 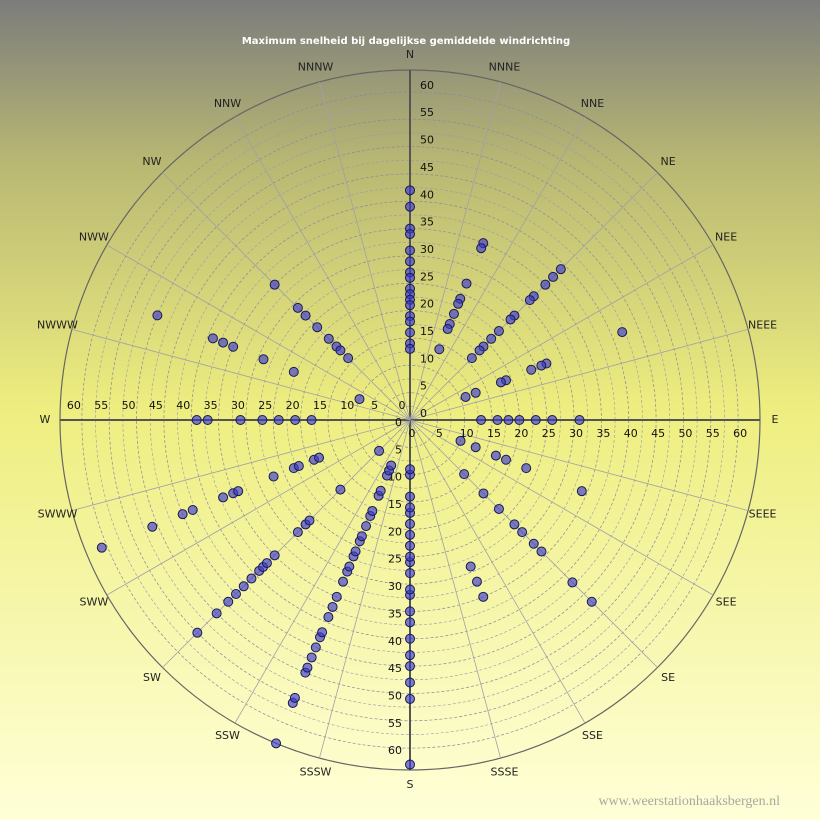 What do you see at coordinates (316, 66) in the screenshot?
I see `direction-label: NNNW` at bounding box center [316, 66].